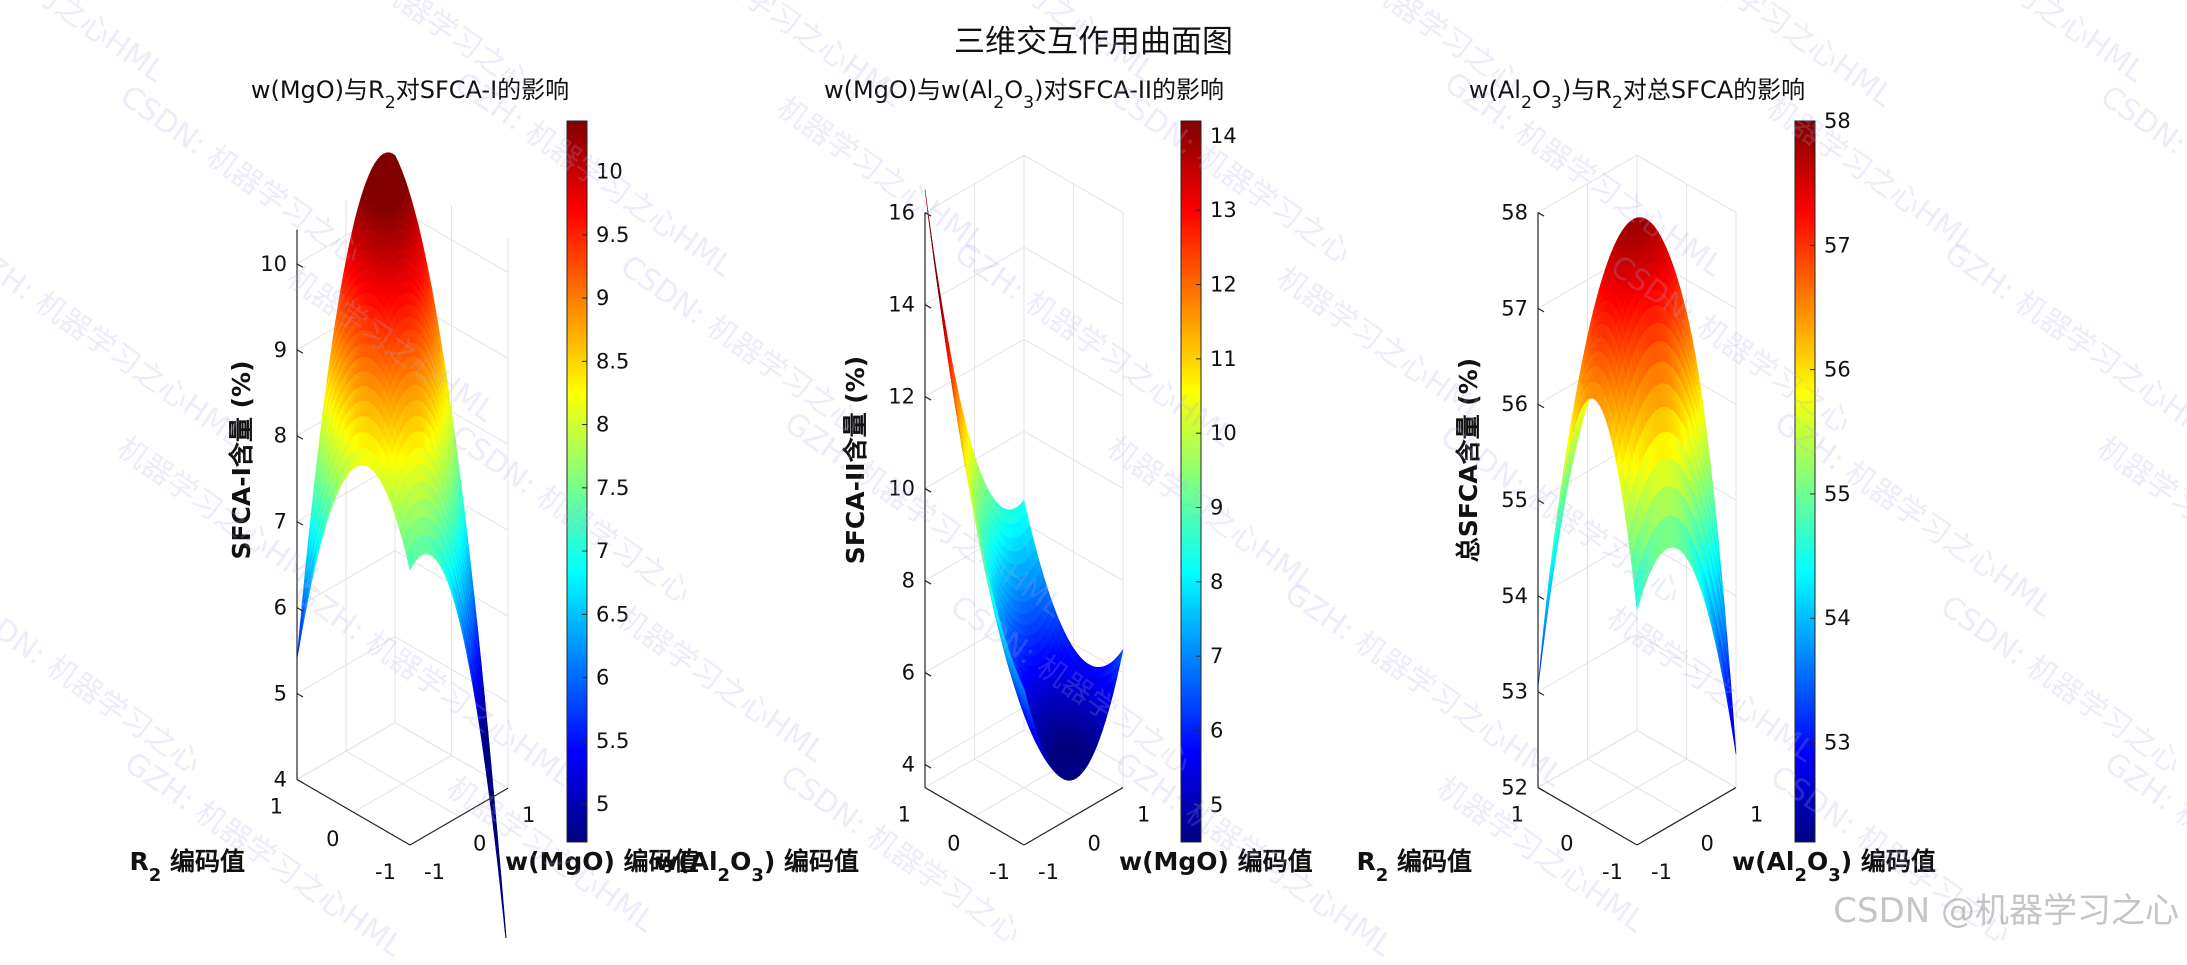  What do you see at coordinates (1223, 359) in the screenshot?
I see `colorbar-tick-label: 11` at bounding box center [1223, 359].